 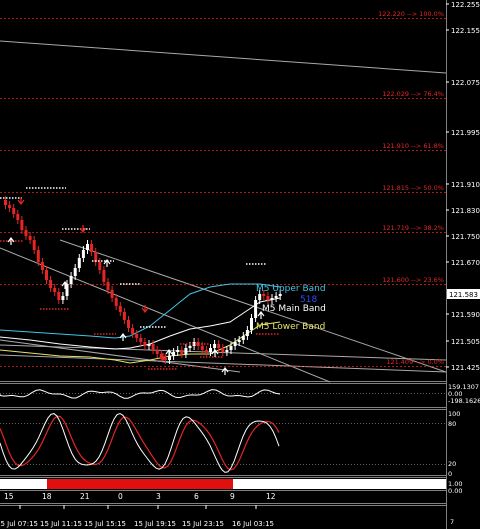 What do you see at coordinates (463, 387) in the screenshot?
I see `indicator1-tick-high: 159.1307` at bounding box center [463, 387].